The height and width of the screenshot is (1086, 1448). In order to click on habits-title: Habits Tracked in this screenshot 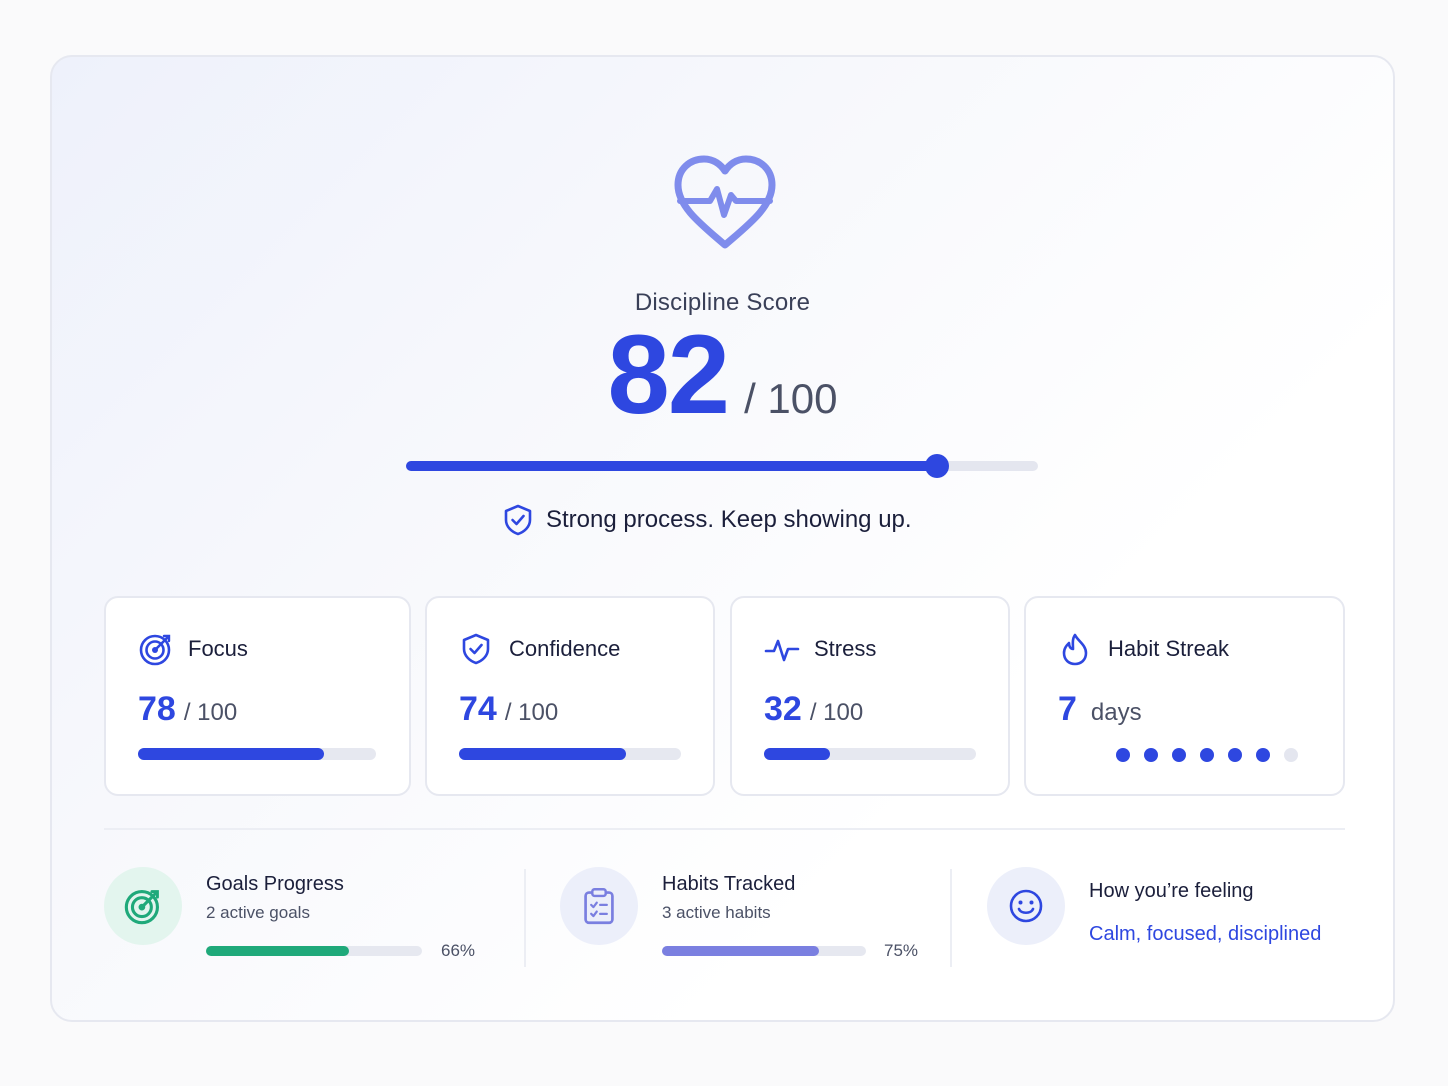, I will do `click(729, 884)`.